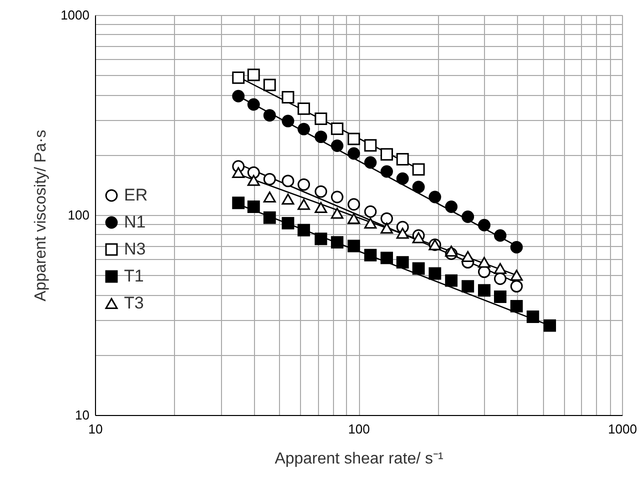 Image resolution: width=639 pixels, height=483 pixels. Describe the element at coordinates (359, 429) in the screenshot. I see `x-tick-label: 100` at that location.